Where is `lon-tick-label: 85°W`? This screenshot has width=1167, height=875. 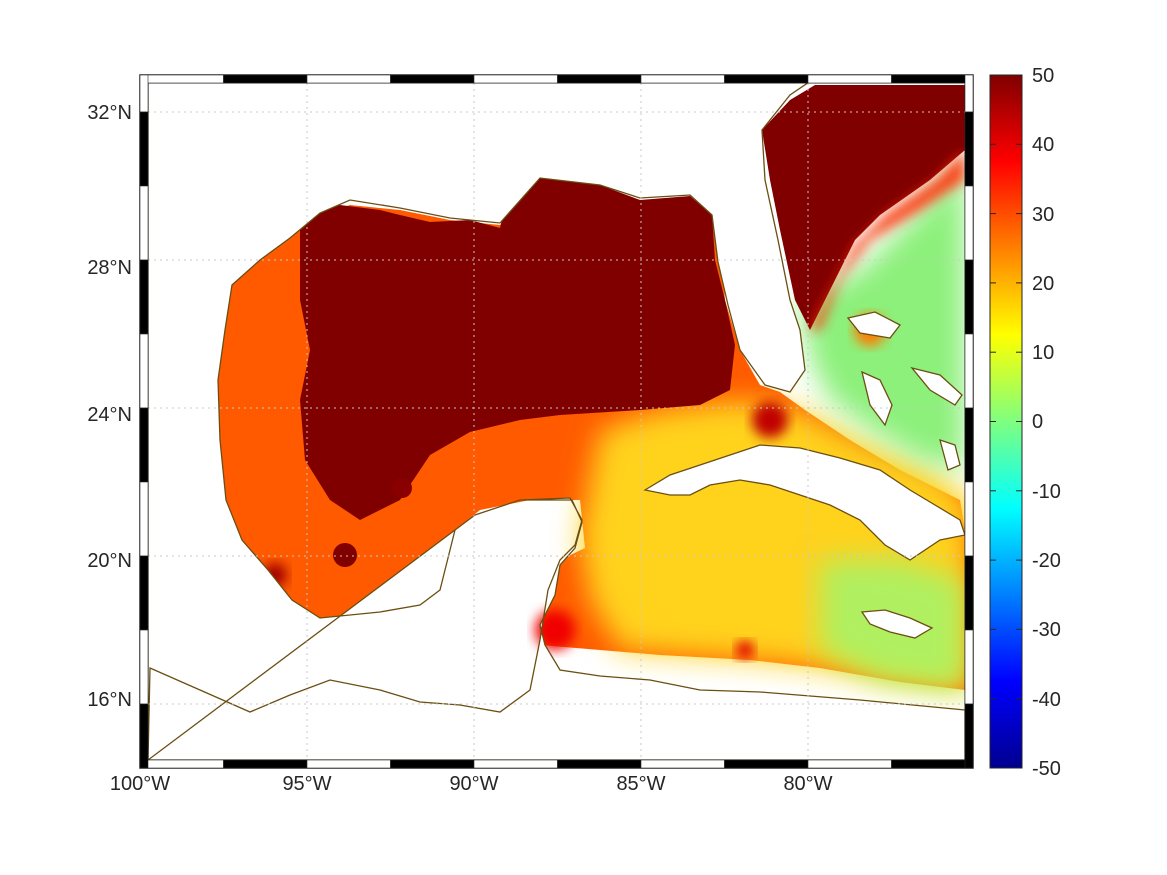
lon-tick-label: 85°W is located at coordinates (640, 784).